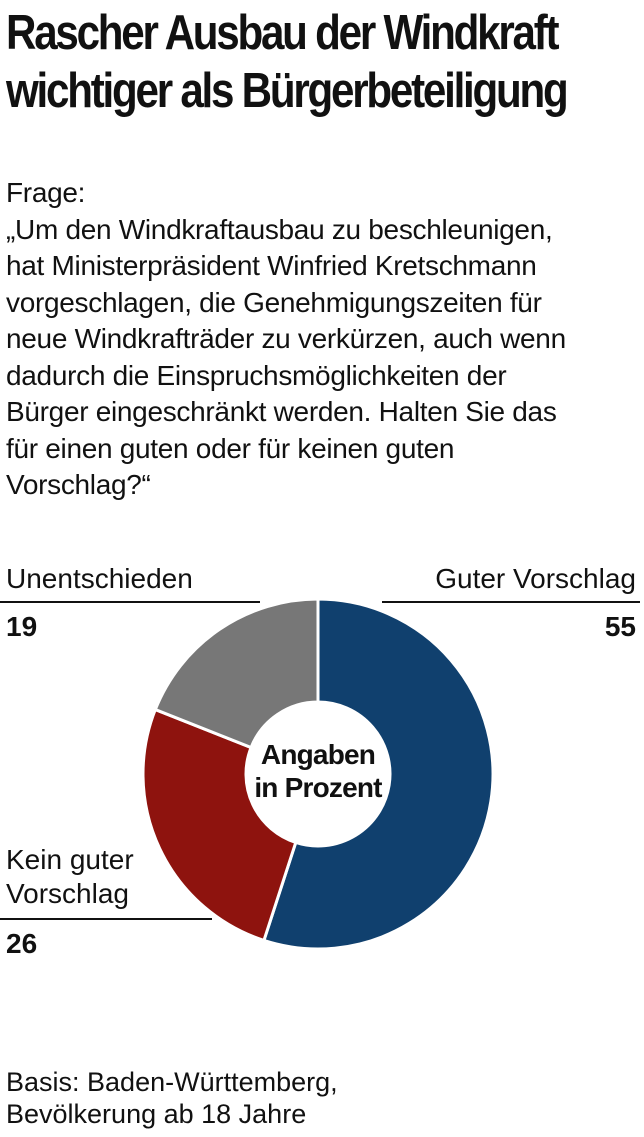 This screenshot has height=1137, width=644. What do you see at coordinates (70, 859) in the screenshot?
I see `legend-label-kein-guter-vorschlag-1: Kein guter` at bounding box center [70, 859].